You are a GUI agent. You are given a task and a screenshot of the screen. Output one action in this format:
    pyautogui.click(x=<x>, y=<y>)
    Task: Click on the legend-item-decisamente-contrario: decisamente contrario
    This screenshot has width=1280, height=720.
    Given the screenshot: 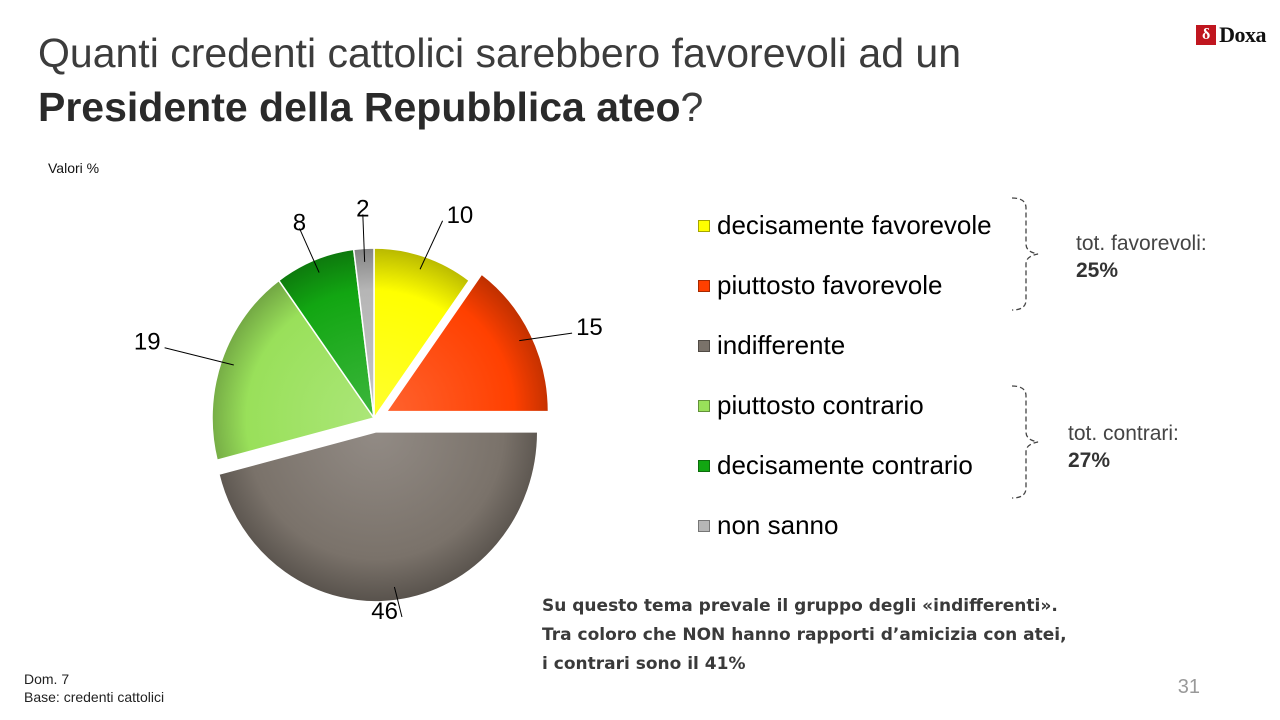 What is the action you would take?
    pyautogui.click(x=835, y=465)
    